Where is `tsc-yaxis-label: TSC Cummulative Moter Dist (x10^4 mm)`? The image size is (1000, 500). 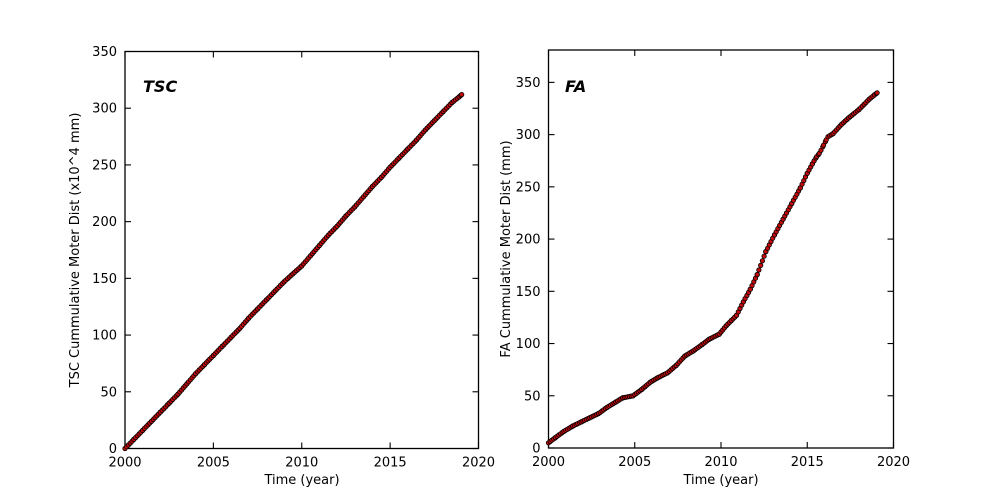 tsc-yaxis-label: TSC Cummulative Moter Dist (x10^4 mm) is located at coordinates (75, 251).